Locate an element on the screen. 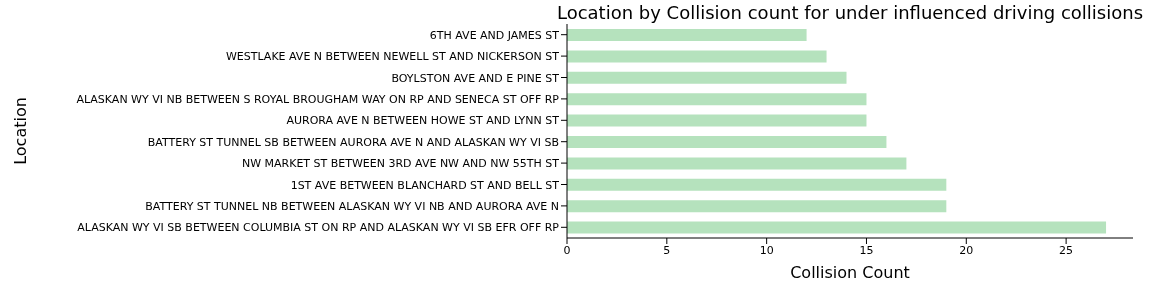 The image size is (1151, 288). y-axis-title: Location is located at coordinates (20, 131).